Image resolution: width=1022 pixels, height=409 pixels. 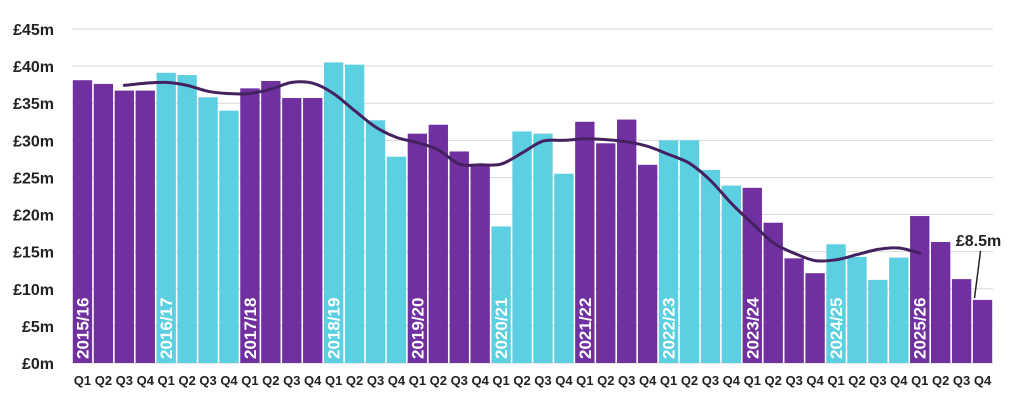 I want to click on year-label: 2022/23, so click(x=669, y=328).